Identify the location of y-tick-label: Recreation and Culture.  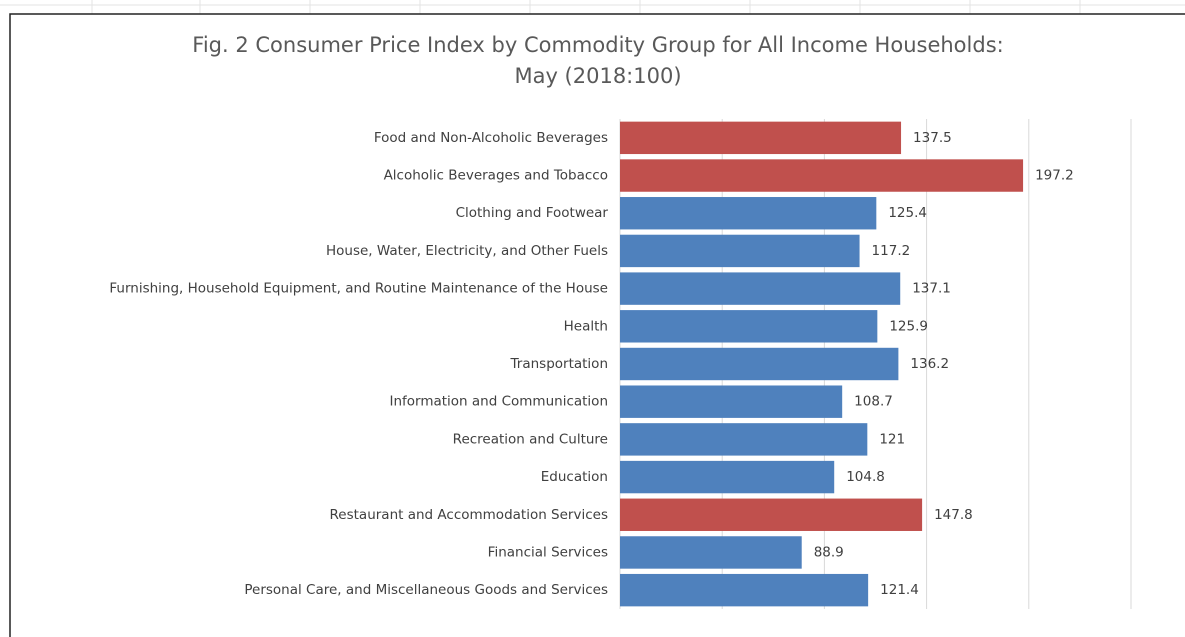
(530, 439).